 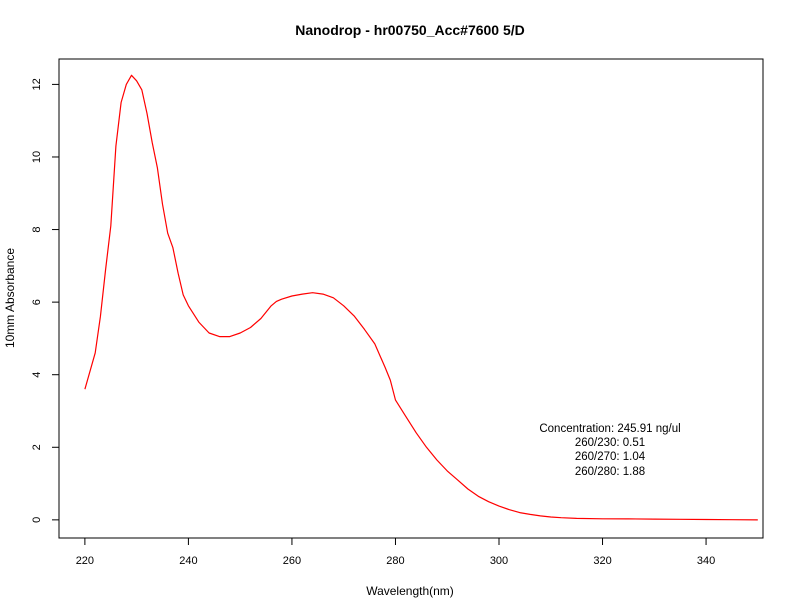 I want to click on y-axis-label: 10mm Absorbance, so click(x=10, y=298).